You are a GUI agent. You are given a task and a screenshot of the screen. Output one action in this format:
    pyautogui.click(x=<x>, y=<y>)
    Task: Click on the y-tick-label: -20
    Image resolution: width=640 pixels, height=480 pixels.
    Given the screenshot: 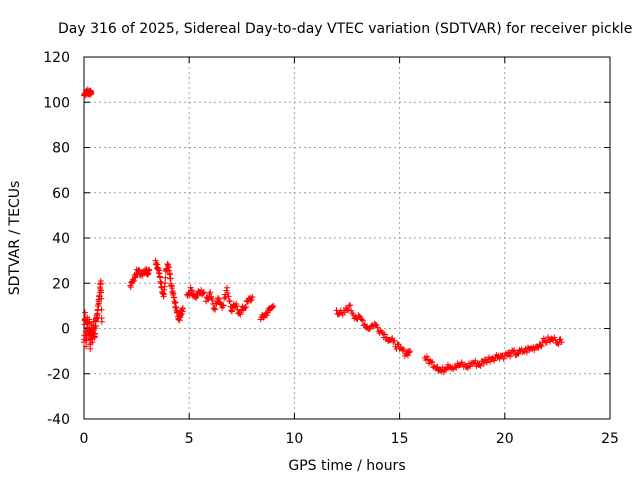 What is the action you would take?
    pyautogui.click(x=58, y=375)
    